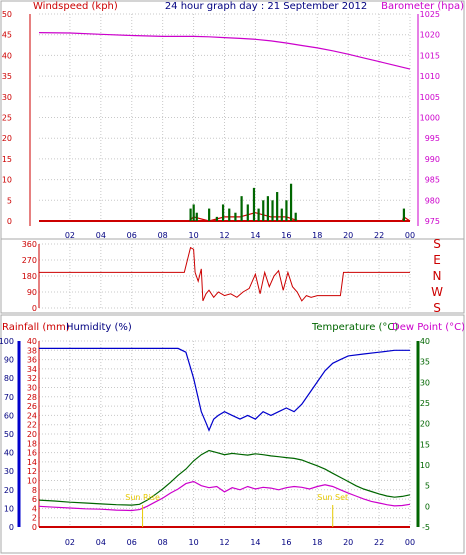 This screenshot has height=555, width=466. Describe the element at coordinates (286, 542) in the screenshot. I see `temperature-x-tick-label: 16` at that location.